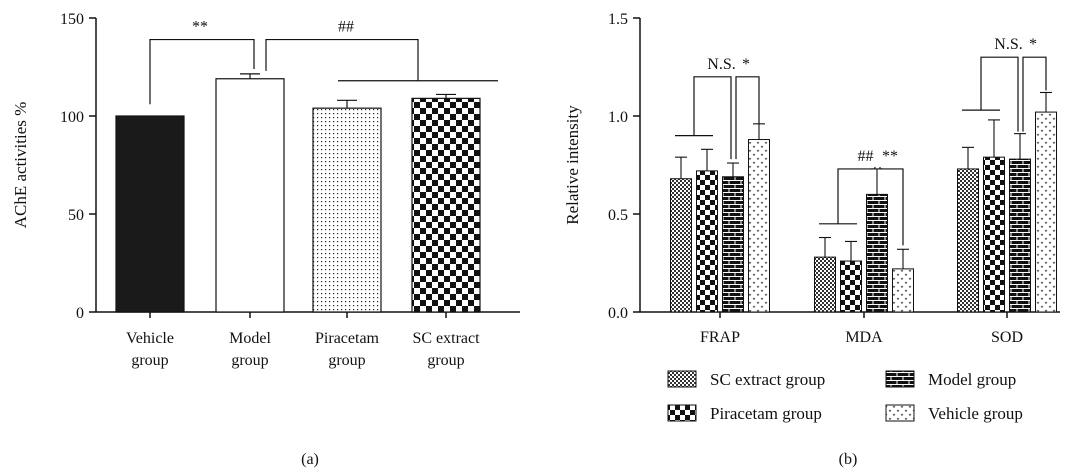  I want to click on x-tick-label: SC extract, so click(446, 338).